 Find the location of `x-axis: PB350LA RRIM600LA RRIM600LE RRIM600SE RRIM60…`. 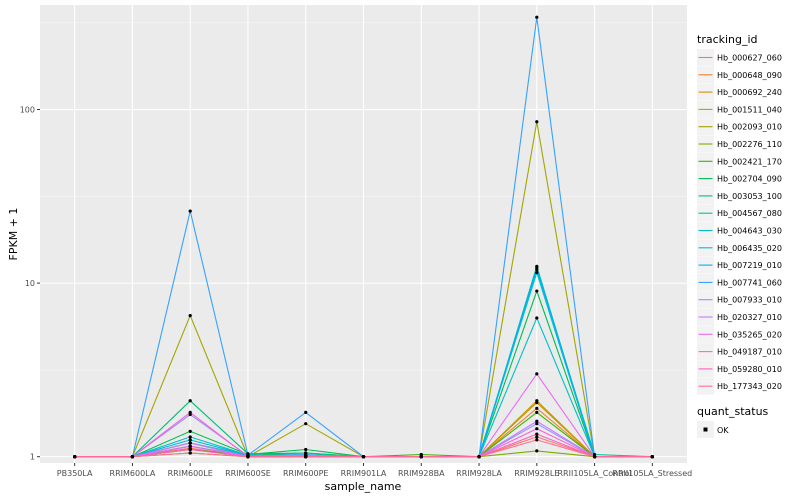

x-axis: PB350LA RRIM600LA RRIM600LE RRIM600SE RRIM60… is located at coordinates (374, 470).